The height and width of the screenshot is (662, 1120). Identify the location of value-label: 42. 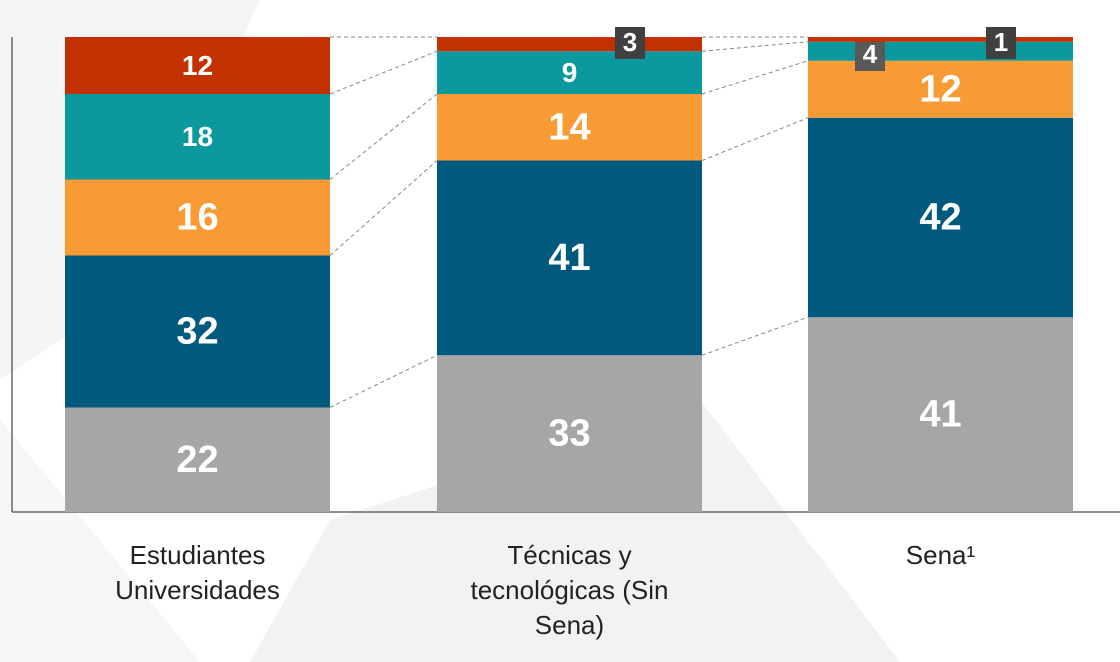
(940, 218).